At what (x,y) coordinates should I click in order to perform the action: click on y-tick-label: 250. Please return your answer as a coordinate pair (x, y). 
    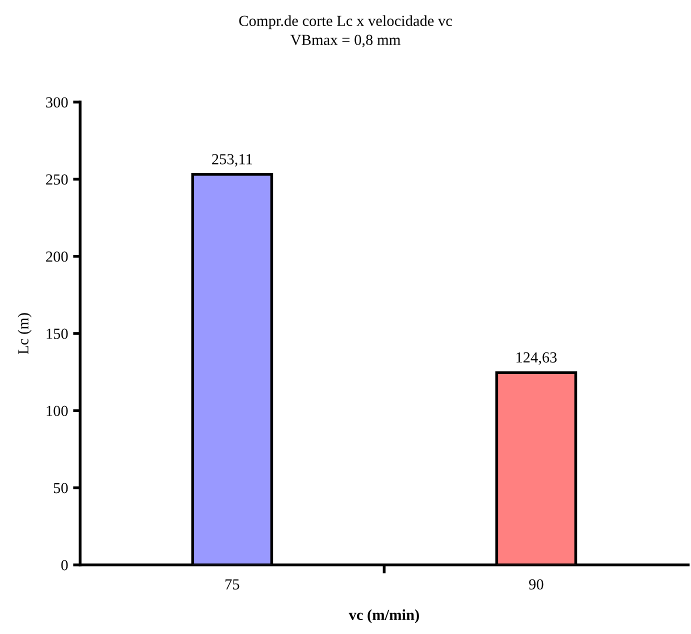
    Looking at the image, I should click on (57, 179).